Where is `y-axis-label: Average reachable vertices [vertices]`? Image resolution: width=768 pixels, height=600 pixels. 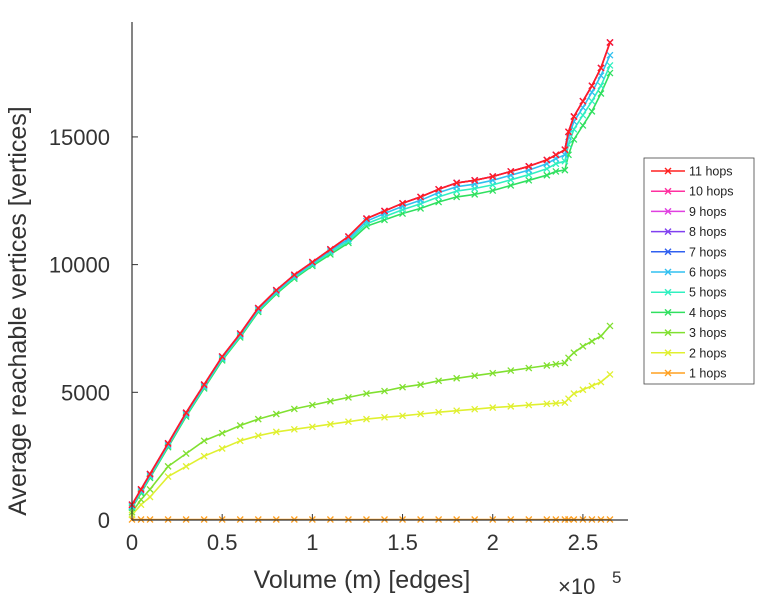 y-axis-label: Average reachable vertices [vertices] is located at coordinates (18, 310).